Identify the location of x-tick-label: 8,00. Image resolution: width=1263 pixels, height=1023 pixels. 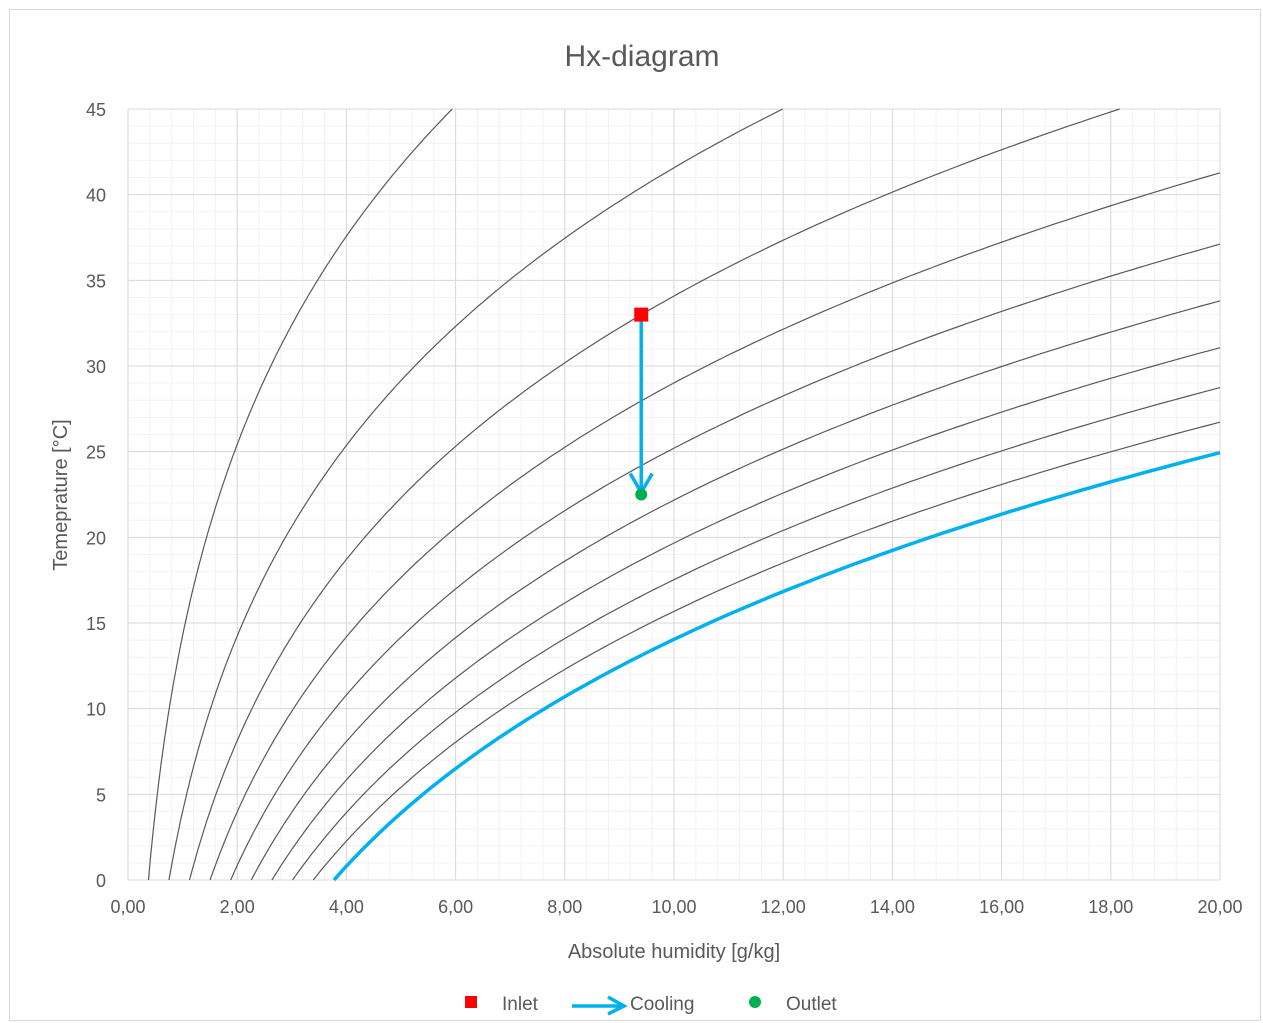
(564, 907).